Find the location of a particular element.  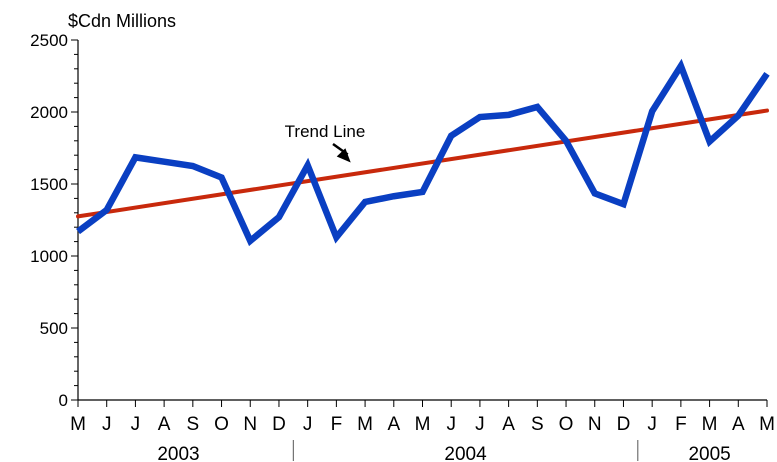

y-tick-label: 500 is located at coordinates (54, 328).